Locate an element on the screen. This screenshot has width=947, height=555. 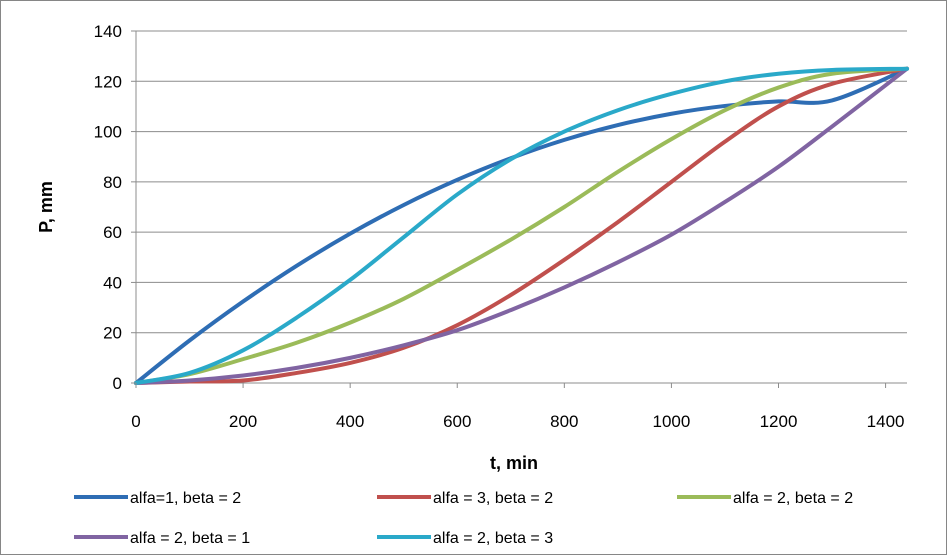
y-tick-label: 40 is located at coordinates (112, 282).